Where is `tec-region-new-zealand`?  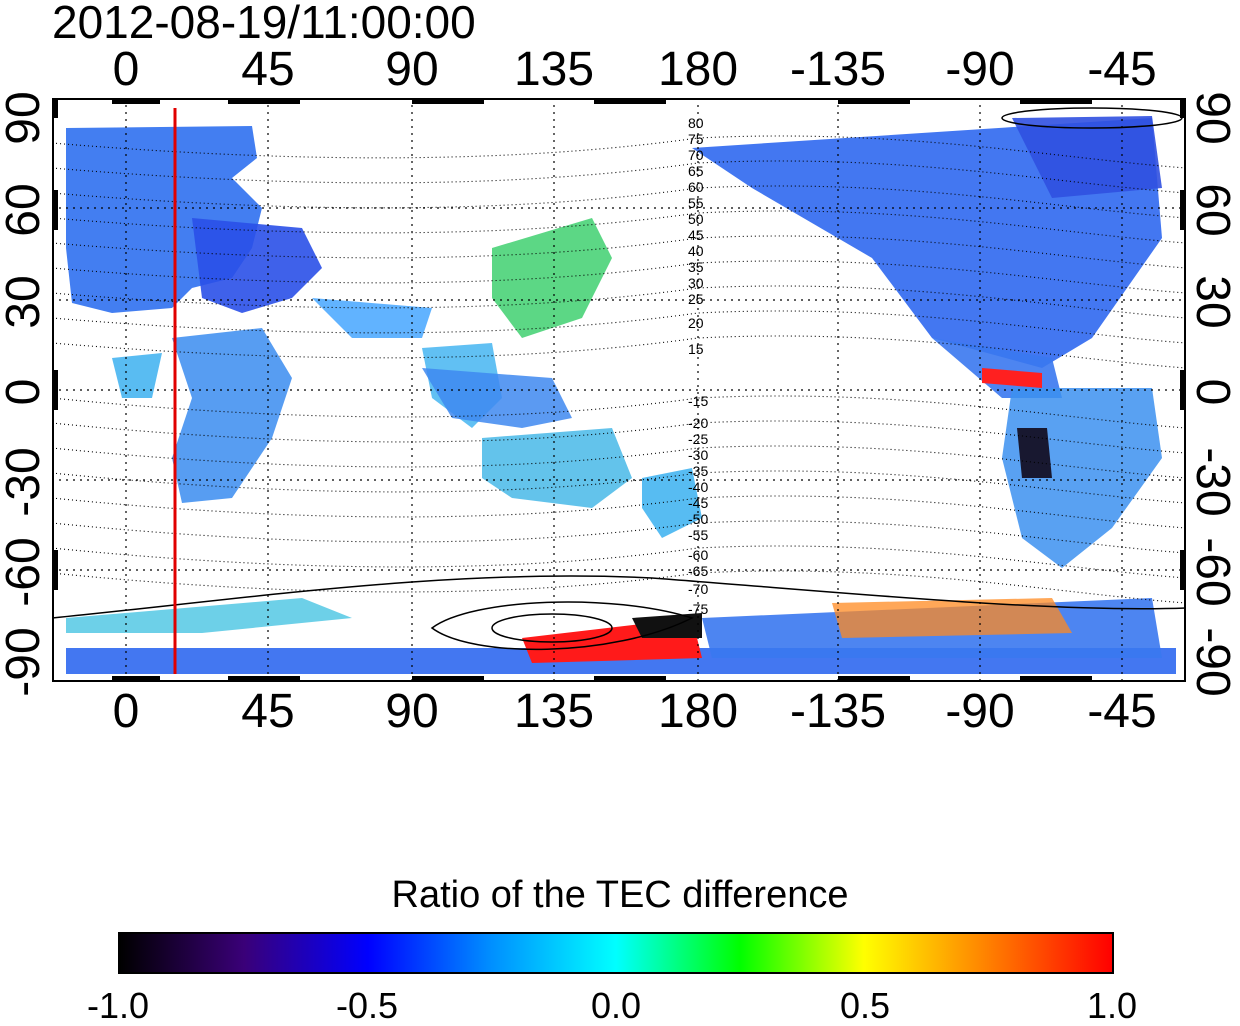 tec-region-new-zealand is located at coordinates (672, 503).